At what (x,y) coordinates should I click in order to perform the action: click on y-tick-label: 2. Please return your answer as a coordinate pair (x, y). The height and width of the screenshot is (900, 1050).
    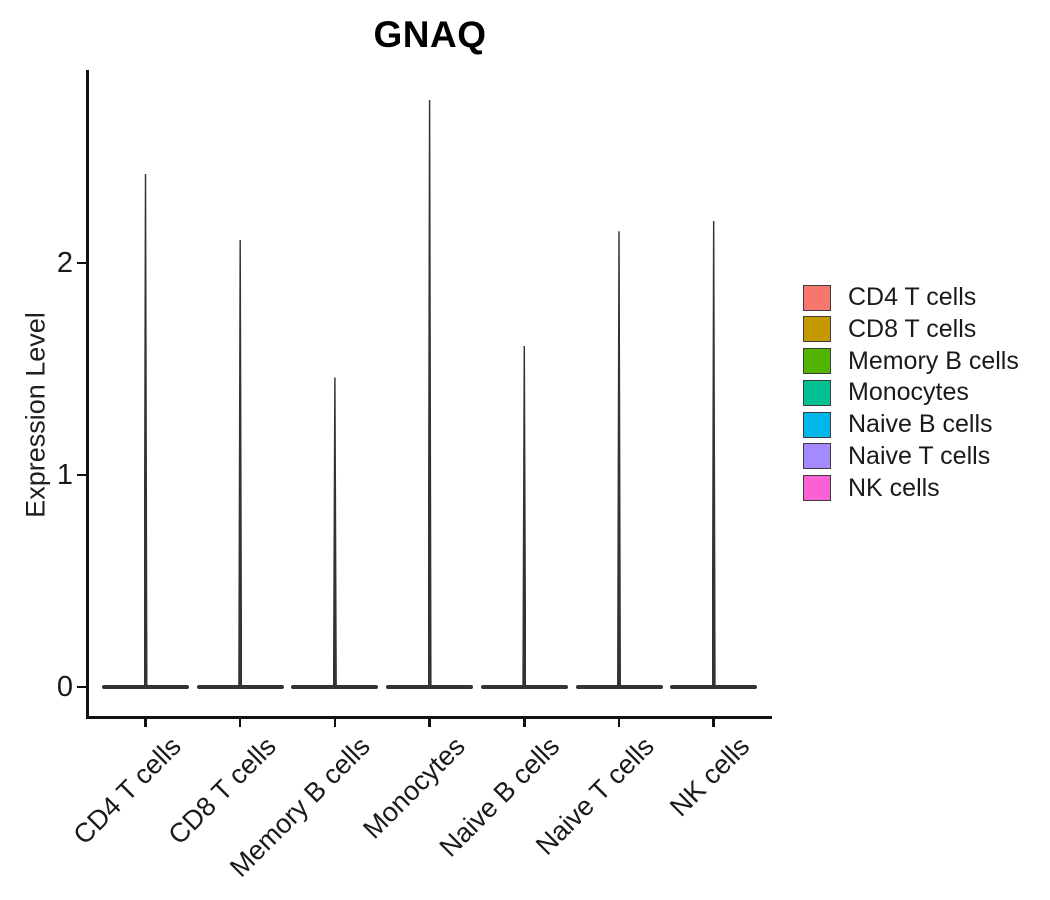
    Looking at the image, I should click on (64, 262).